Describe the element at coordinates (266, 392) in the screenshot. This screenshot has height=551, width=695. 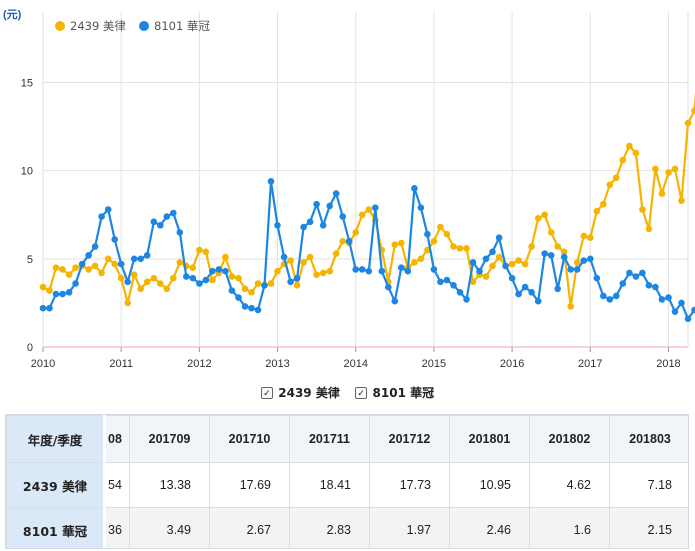
I see `checkbox-series-1: ✓` at that location.